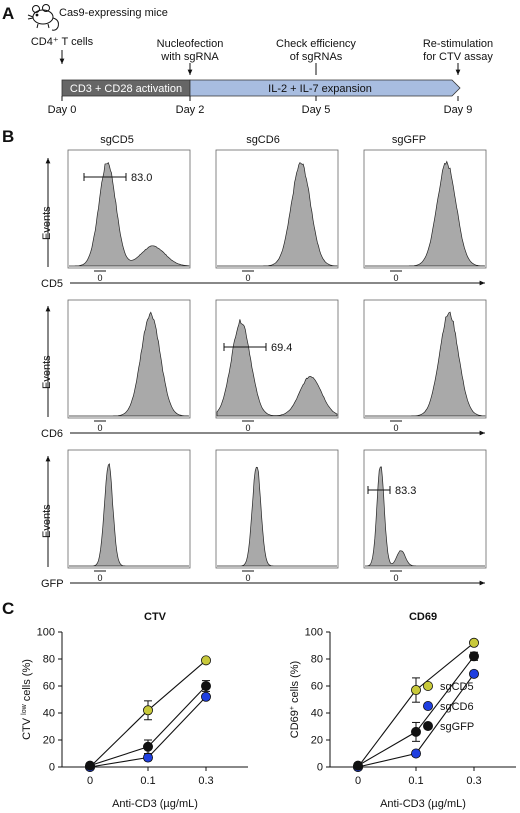  I want to click on event-check-line1: Check efficiency, so click(316, 44).